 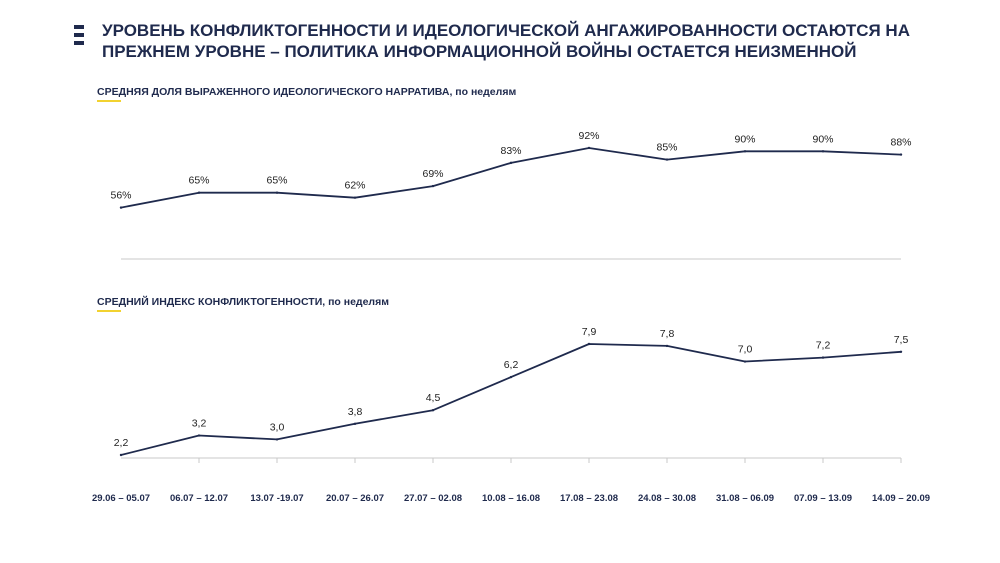 What do you see at coordinates (510, 151) in the screenshot?
I see `data-label: 83%` at bounding box center [510, 151].